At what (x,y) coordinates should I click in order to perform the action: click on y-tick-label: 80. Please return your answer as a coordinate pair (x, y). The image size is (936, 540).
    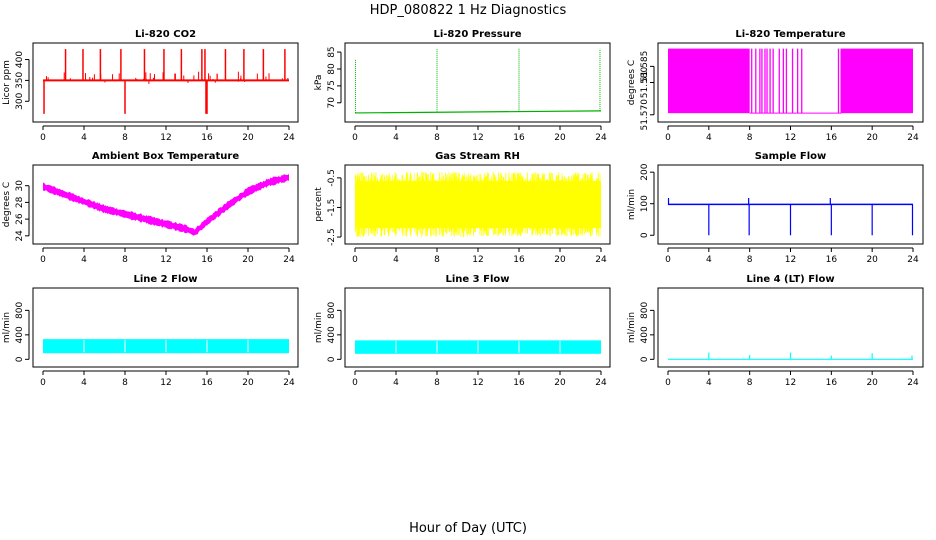
    Looking at the image, I should click on (332, 69).